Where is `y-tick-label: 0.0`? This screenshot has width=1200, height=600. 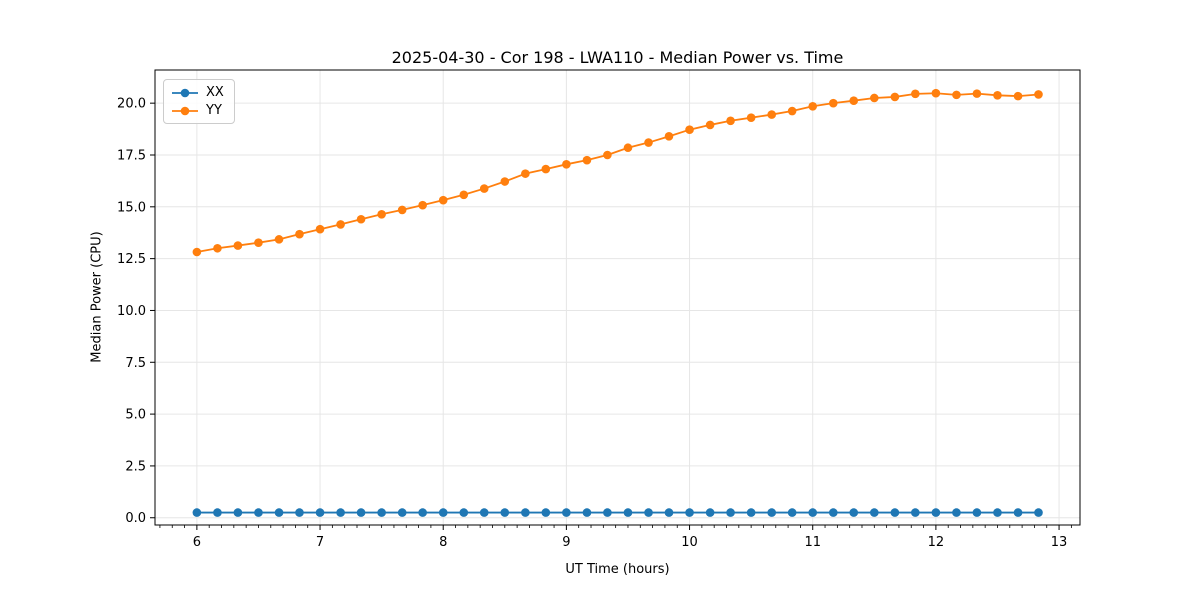 y-tick-label: 0.0 is located at coordinates (135, 518).